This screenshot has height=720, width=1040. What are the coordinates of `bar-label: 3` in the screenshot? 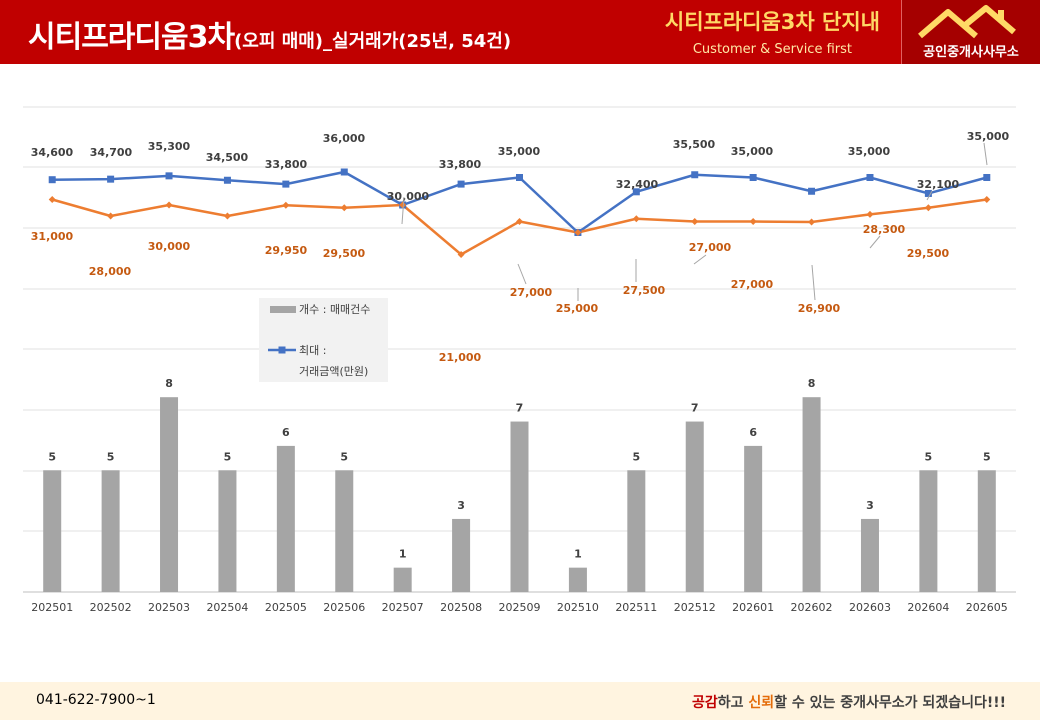 It's located at (461, 505).